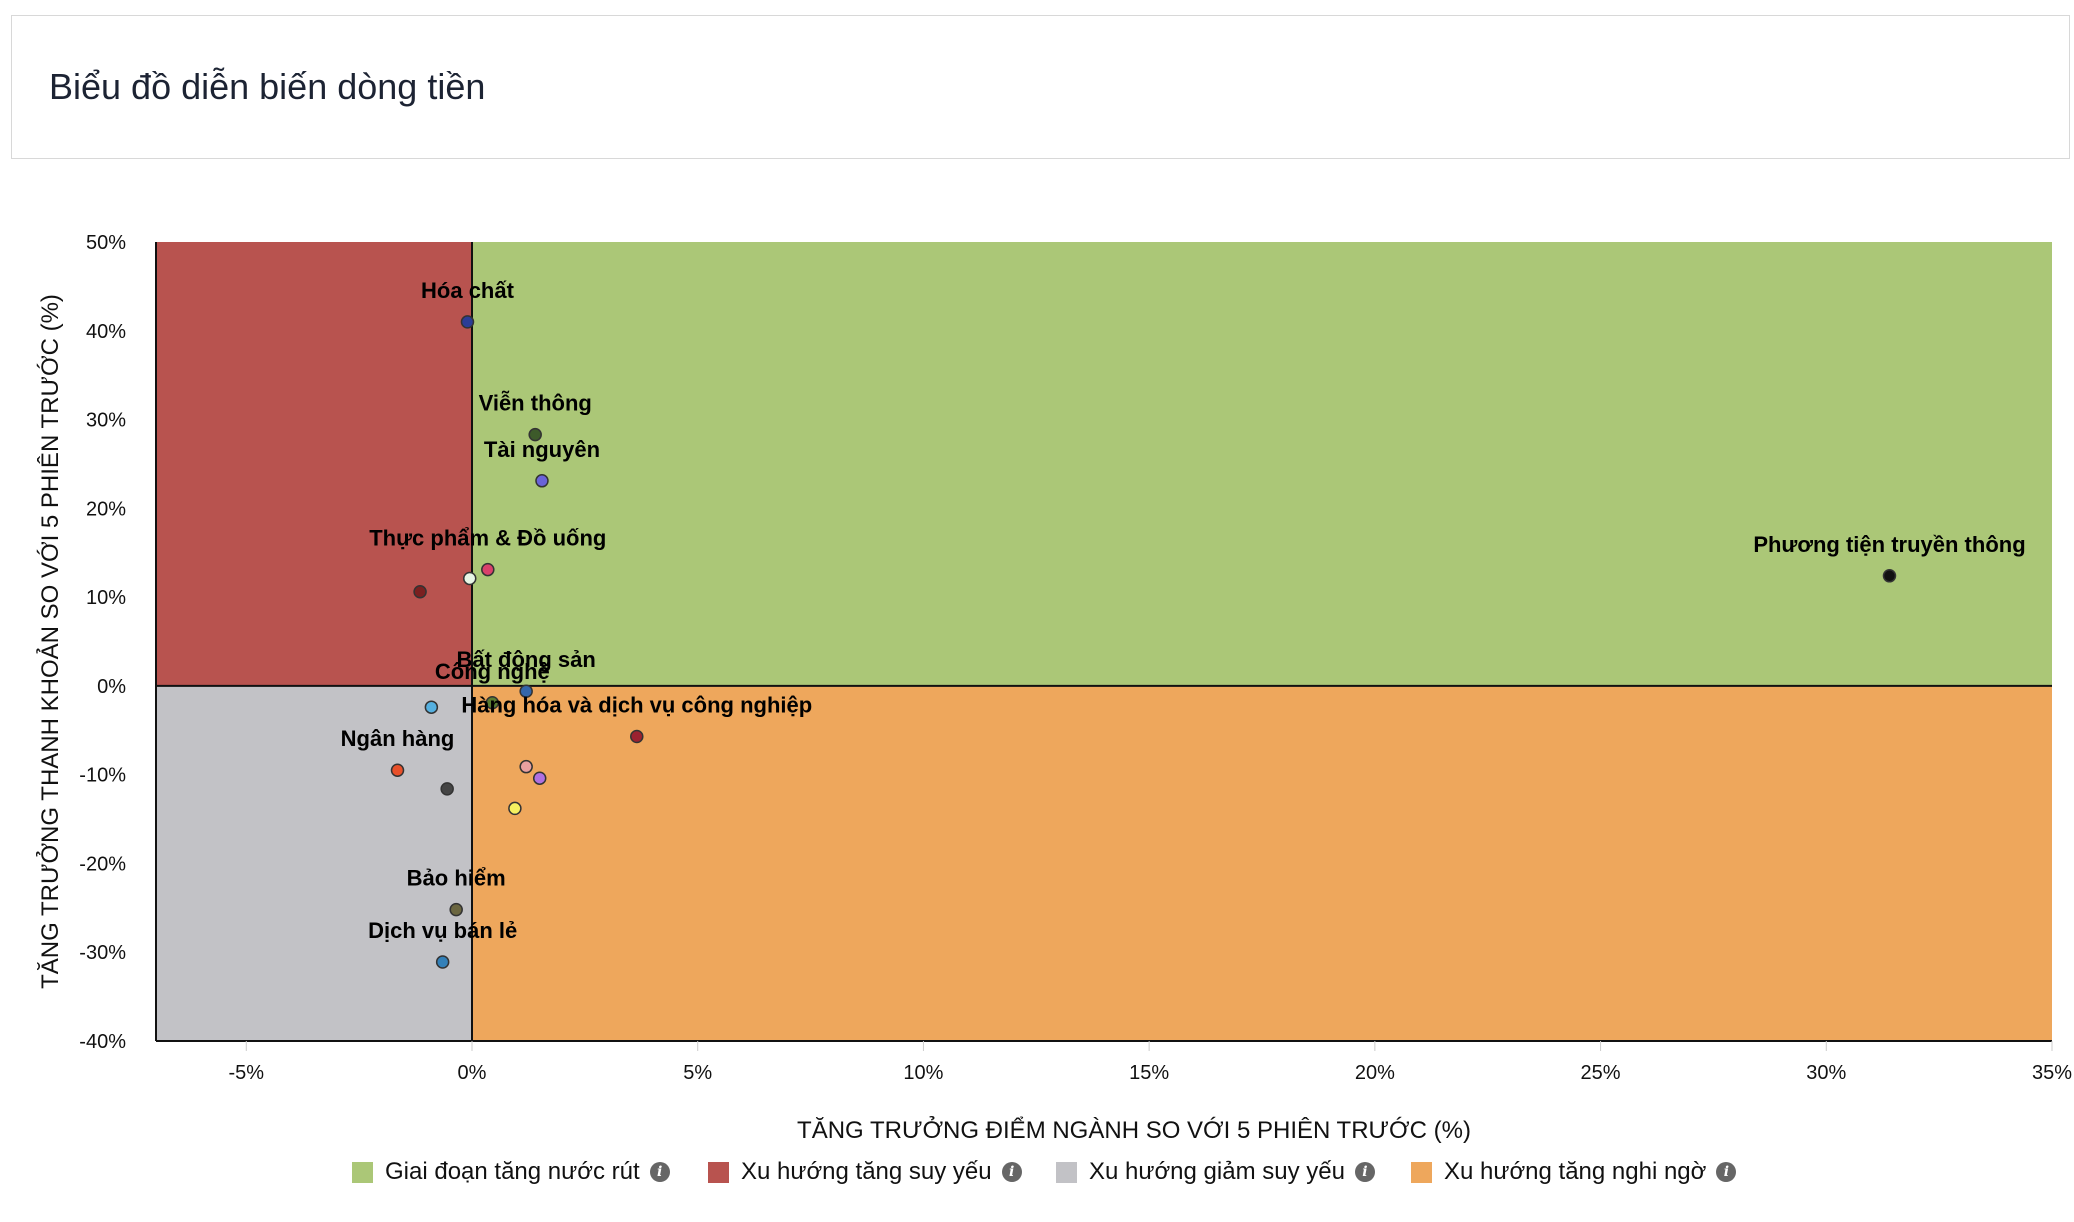  What do you see at coordinates (442, 930) in the screenshot?
I see `data-label: Dịch vụ bán lẻ` at bounding box center [442, 930].